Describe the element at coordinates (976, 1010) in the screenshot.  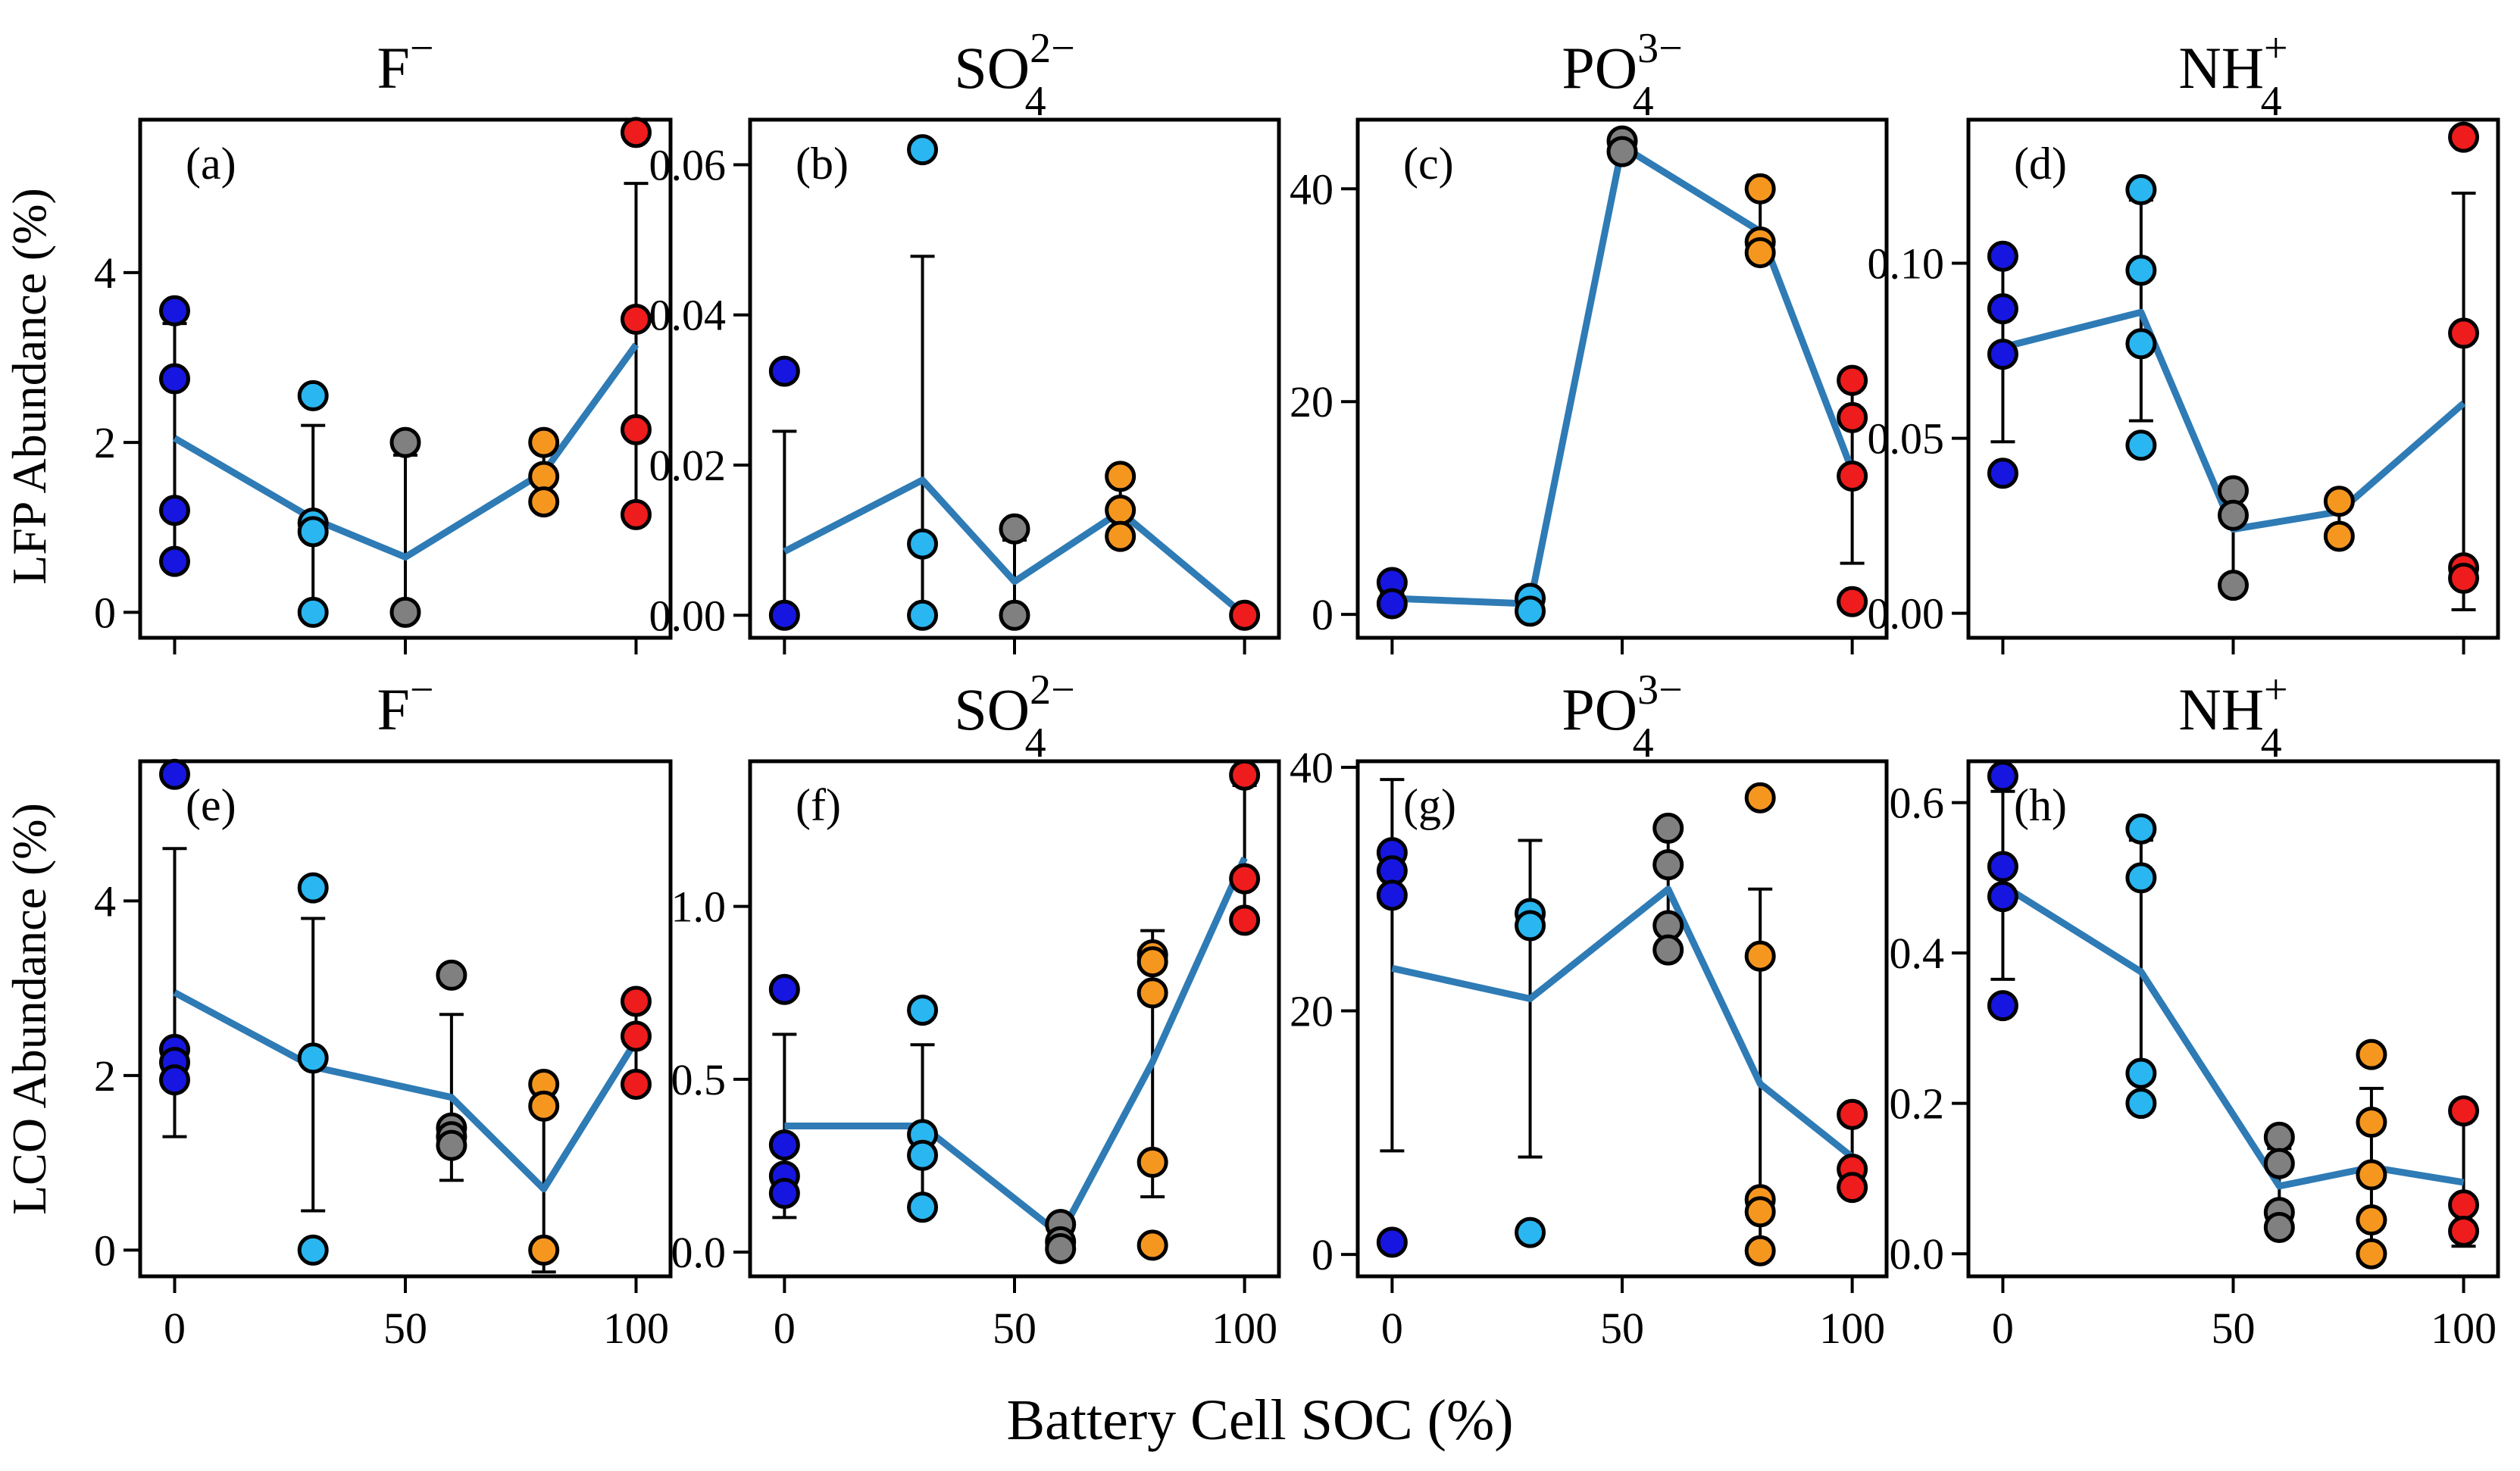
I see `panel-f: 0 50 100 0.0 0.5 1.0 SO2− 4 (f)` at that location.